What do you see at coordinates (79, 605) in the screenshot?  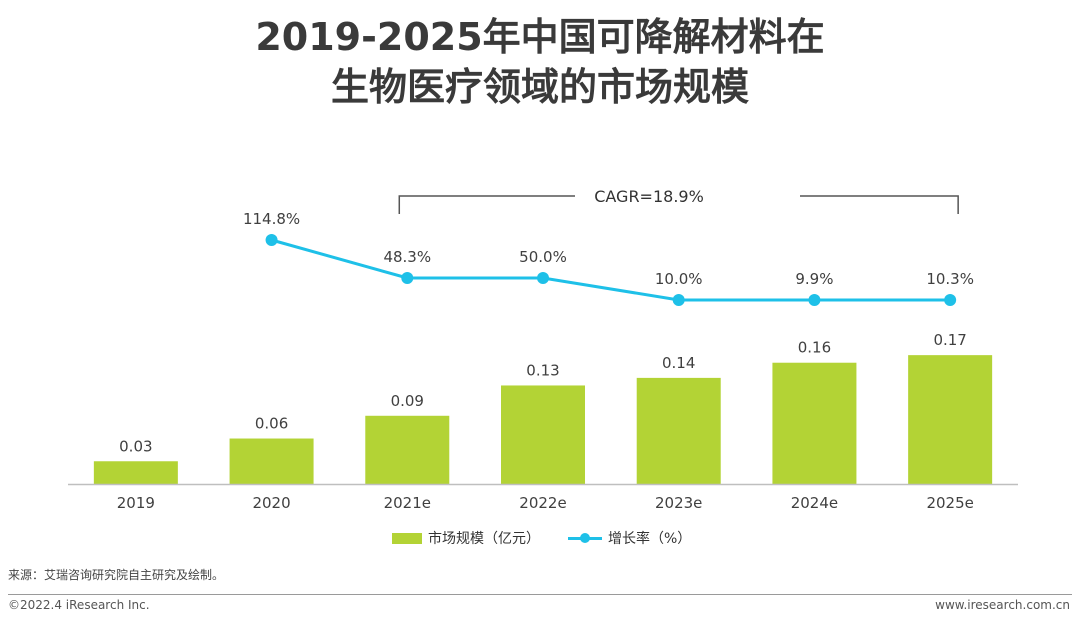 I see `copyright: ©2022.4 iResearch Inc.` at bounding box center [79, 605].